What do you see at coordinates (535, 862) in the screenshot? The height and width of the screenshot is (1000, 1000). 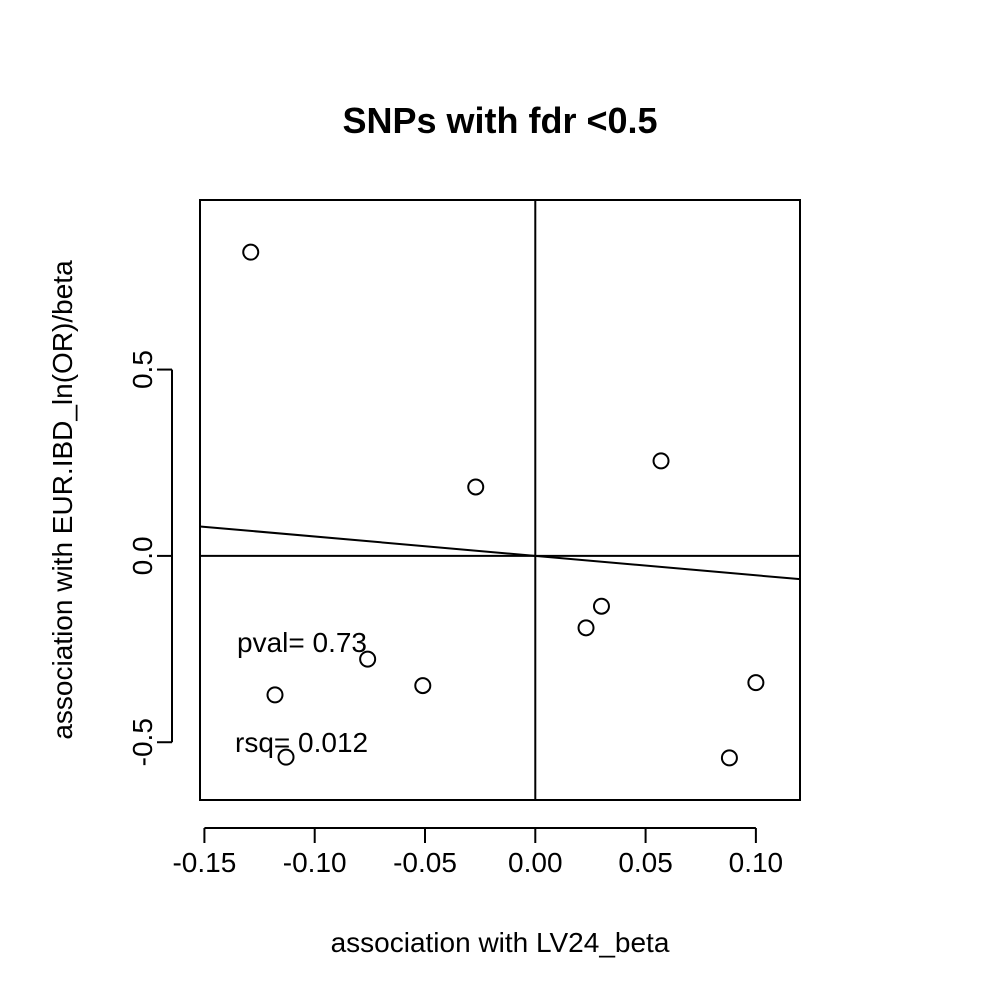 I see `x-tick-label: 0.00` at bounding box center [535, 862].